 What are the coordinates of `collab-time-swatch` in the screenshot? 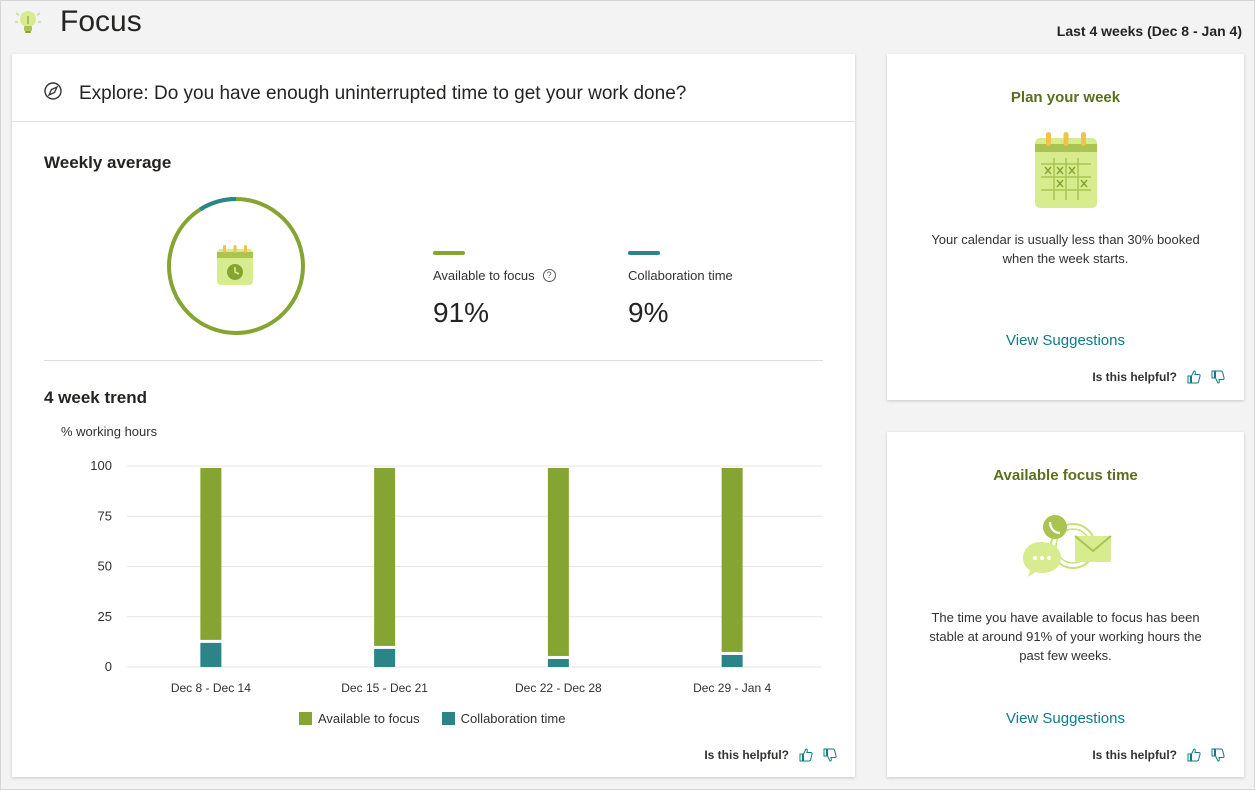 It's located at (644, 253).